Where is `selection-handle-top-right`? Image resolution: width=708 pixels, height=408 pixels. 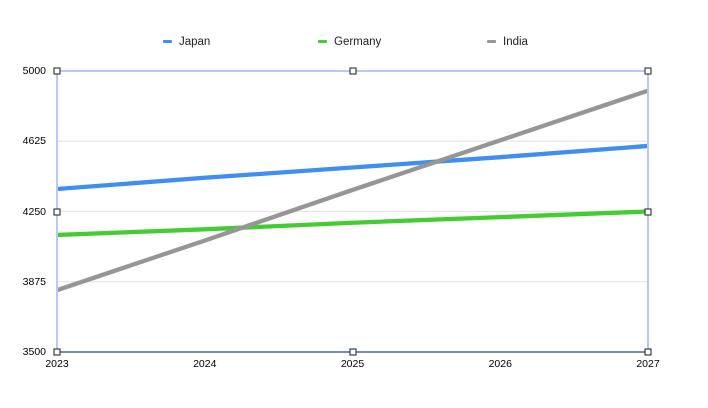
selection-handle-top-right is located at coordinates (648, 71).